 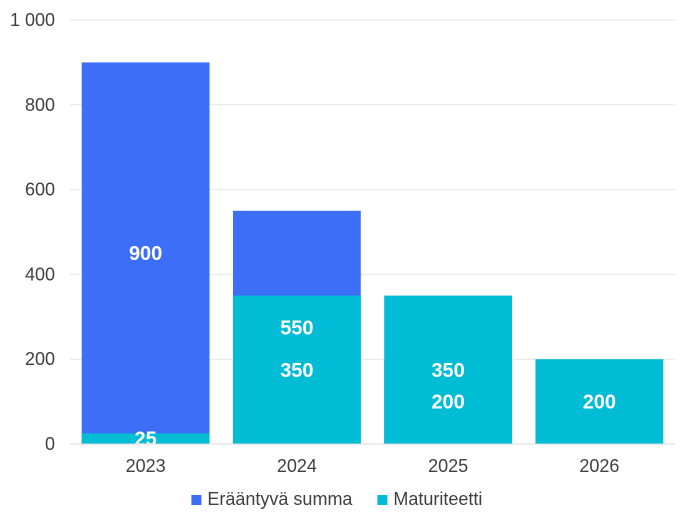 I want to click on y-tick-label: 1 000, so click(x=32, y=20).